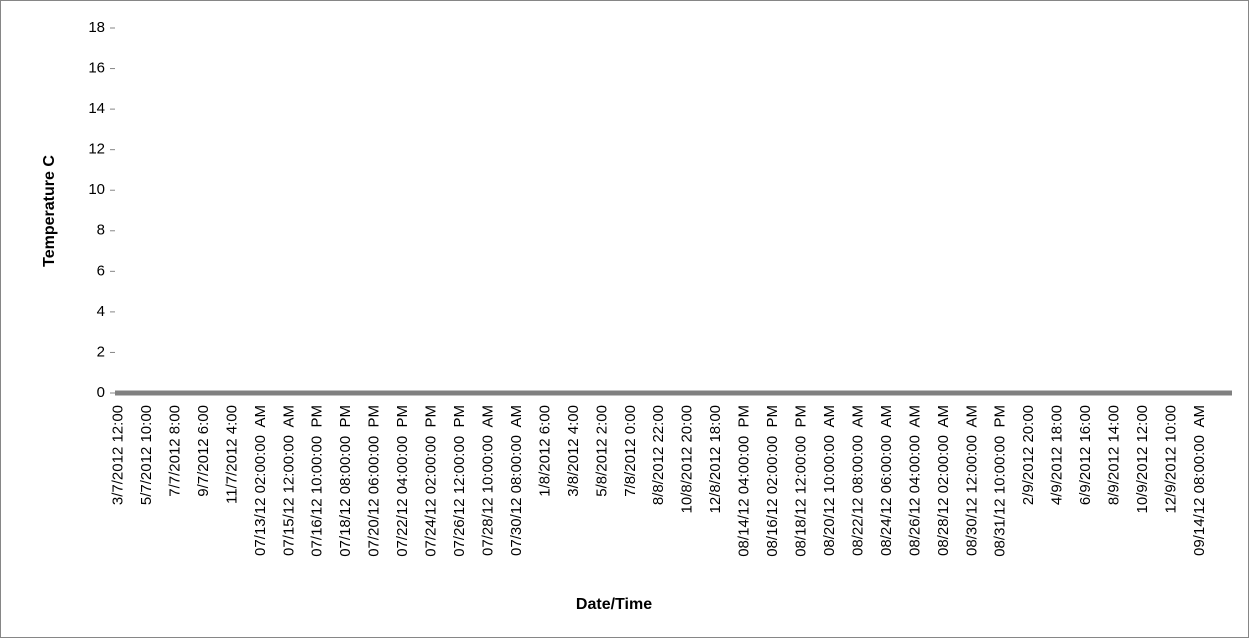  I want to click on x-tick-label: 8/8/2012 22:00, so click(658, 455).